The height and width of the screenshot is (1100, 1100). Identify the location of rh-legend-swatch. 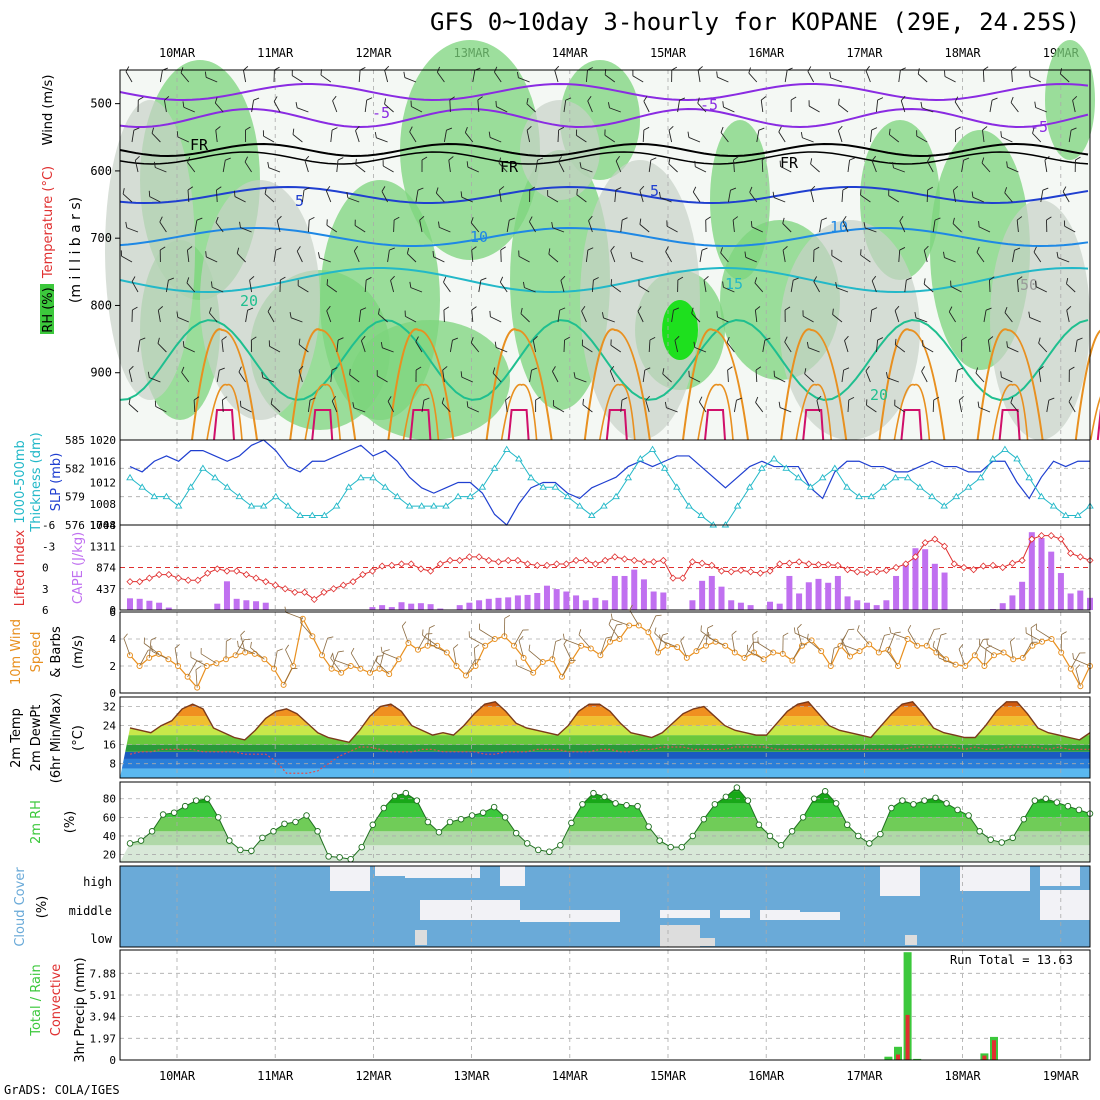
(47, 309).